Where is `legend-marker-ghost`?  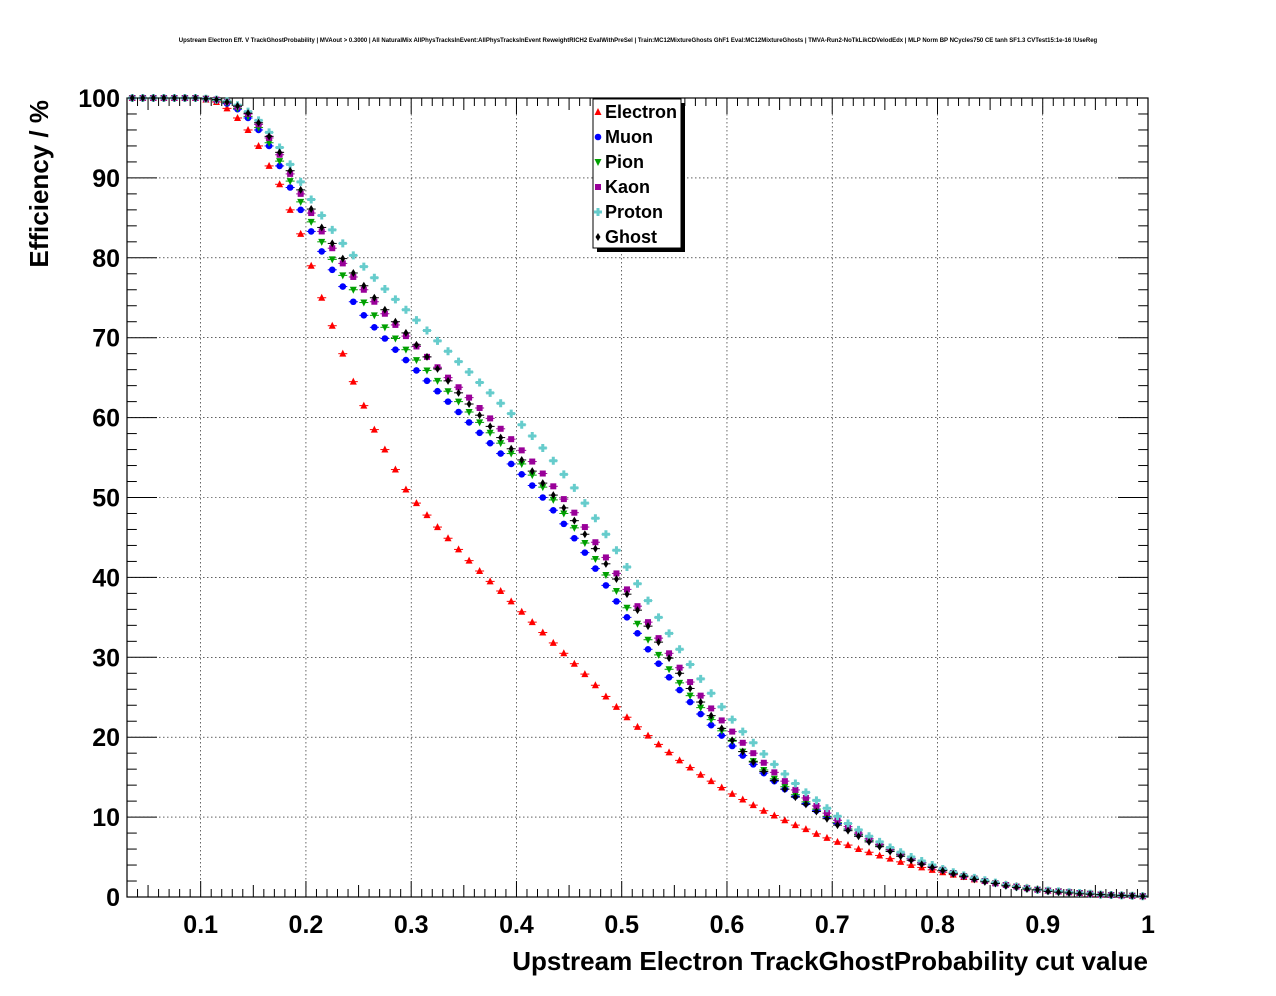
legend-marker-ghost is located at coordinates (598, 237).